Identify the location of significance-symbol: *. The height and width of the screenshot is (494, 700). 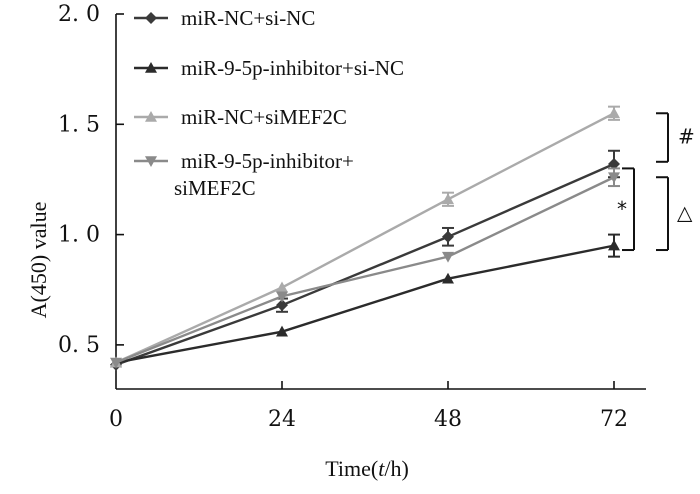
(622, 209).